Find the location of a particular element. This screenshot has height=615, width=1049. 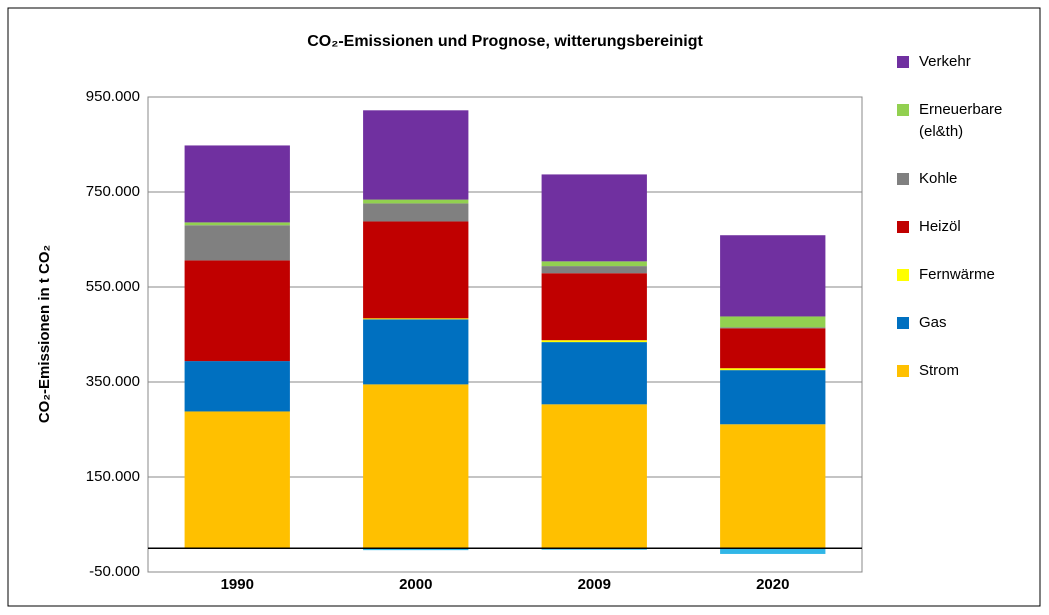

legend-item: Erneuerbare (el&th) is located at coordinates (950, 121).